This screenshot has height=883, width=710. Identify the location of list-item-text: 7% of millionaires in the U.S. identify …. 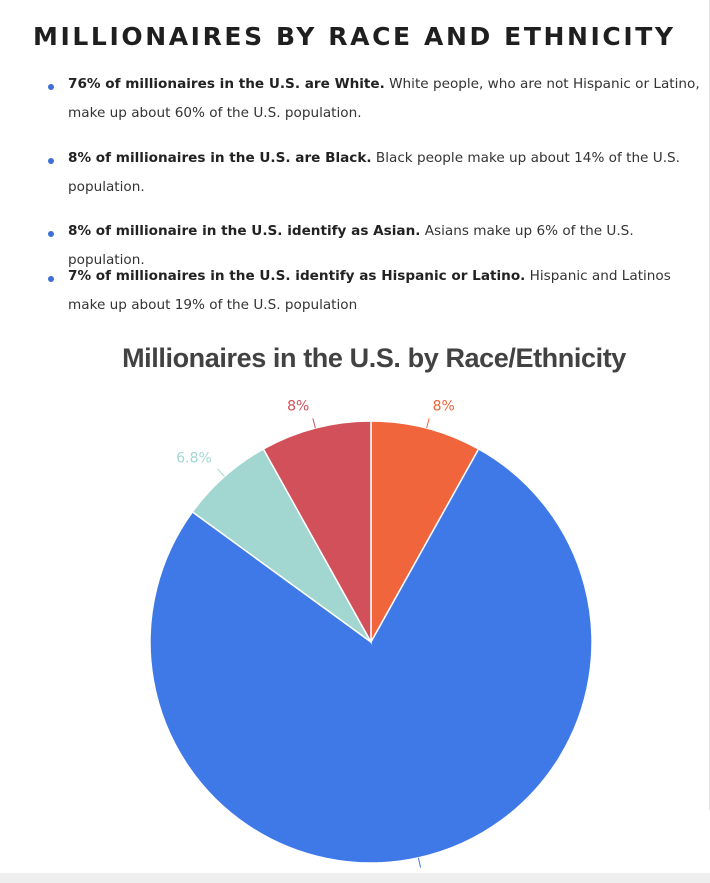
(384, 291).